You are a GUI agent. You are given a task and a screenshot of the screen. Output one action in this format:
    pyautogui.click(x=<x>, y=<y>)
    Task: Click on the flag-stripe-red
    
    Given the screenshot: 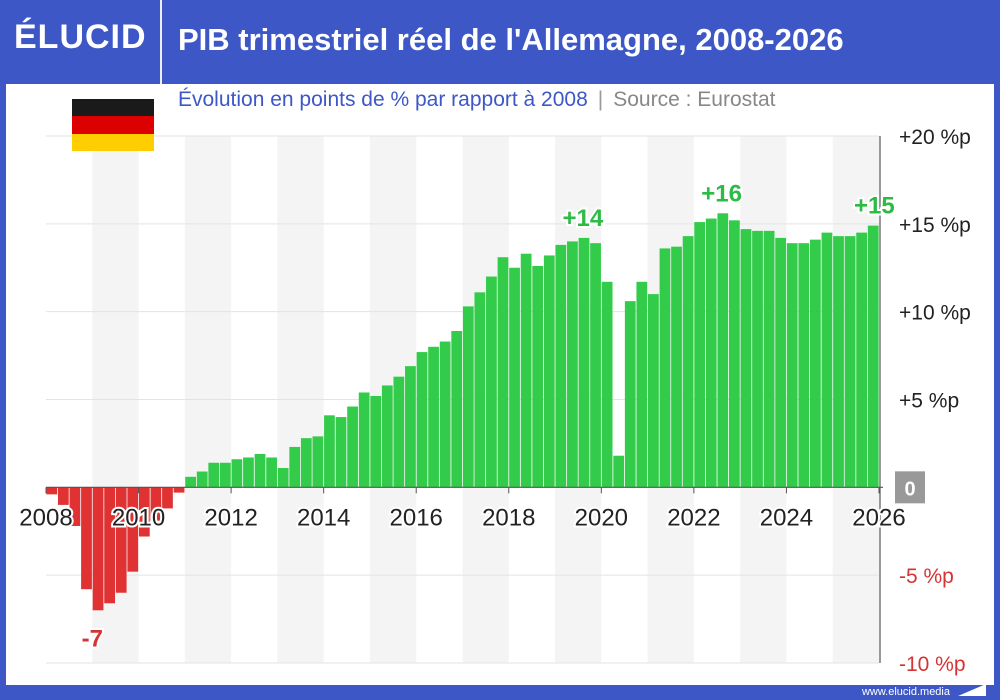 What is the action you would take?
    pyautogui.click(x=113, y=125)
    